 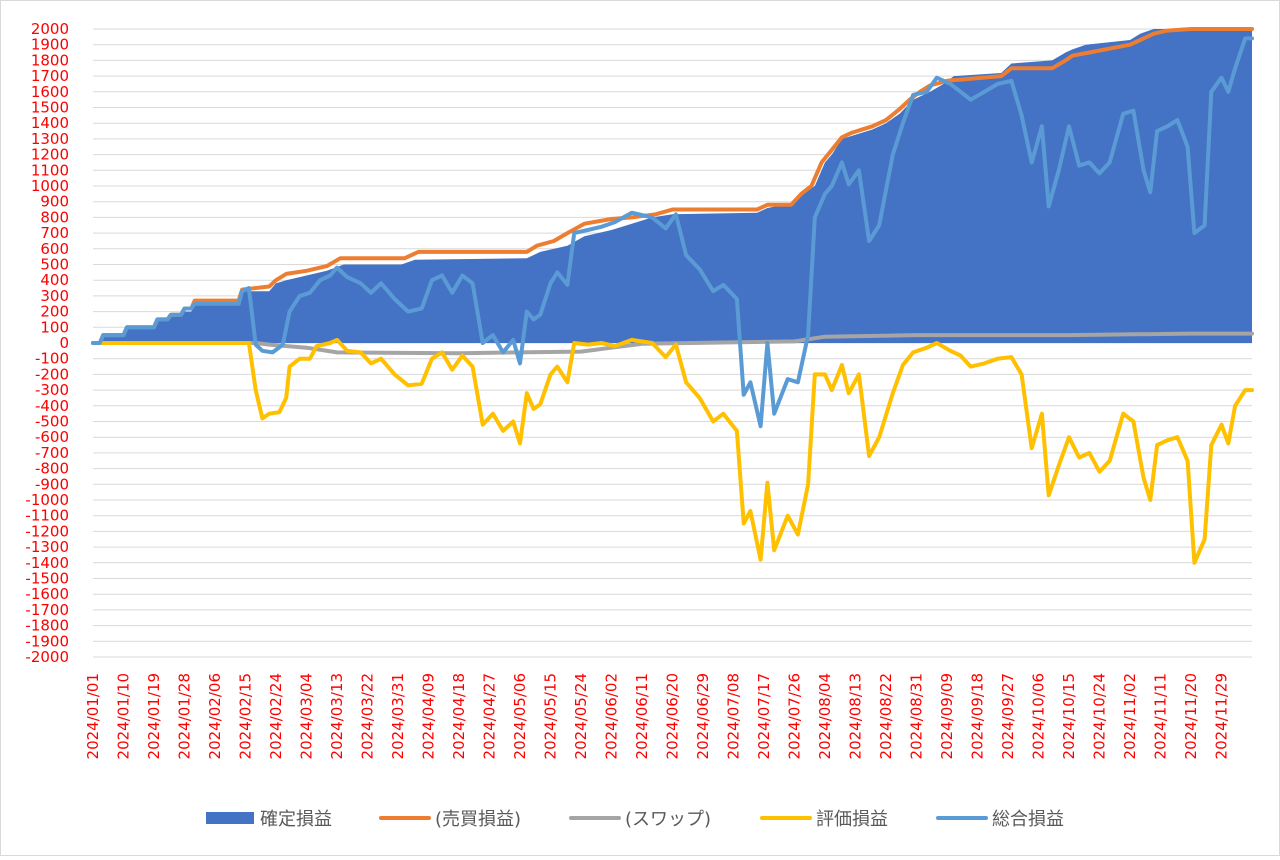 I want to click on y-tick-label: -1900, so click(x=47, y=641).